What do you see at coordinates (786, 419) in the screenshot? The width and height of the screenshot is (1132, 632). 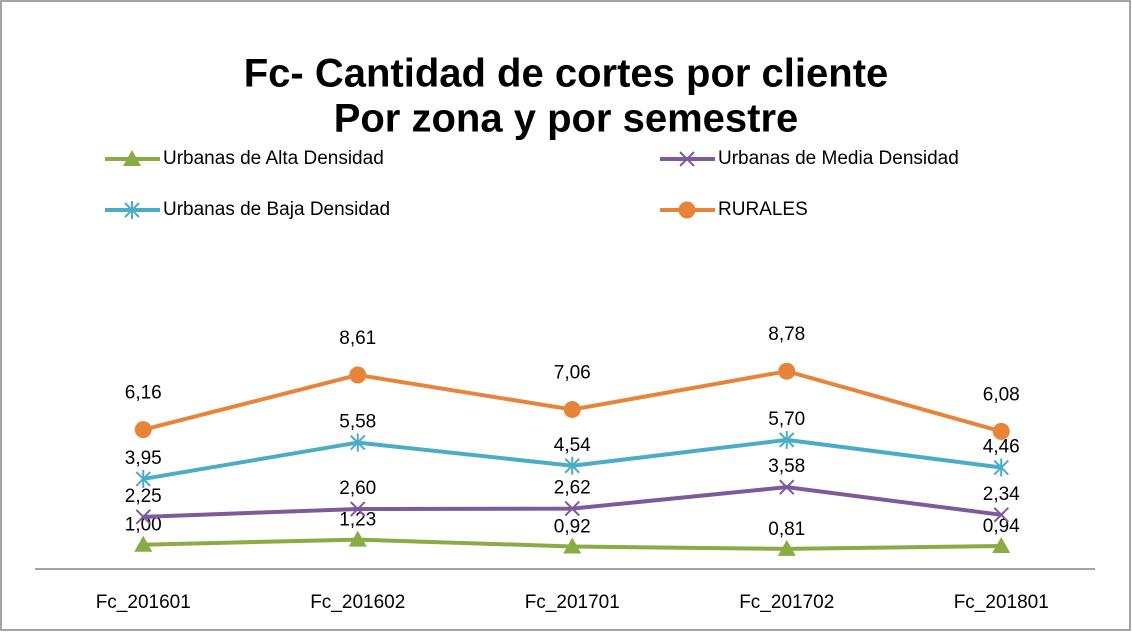 I see `data-label: 5,70` at bounding box center [786, 419].